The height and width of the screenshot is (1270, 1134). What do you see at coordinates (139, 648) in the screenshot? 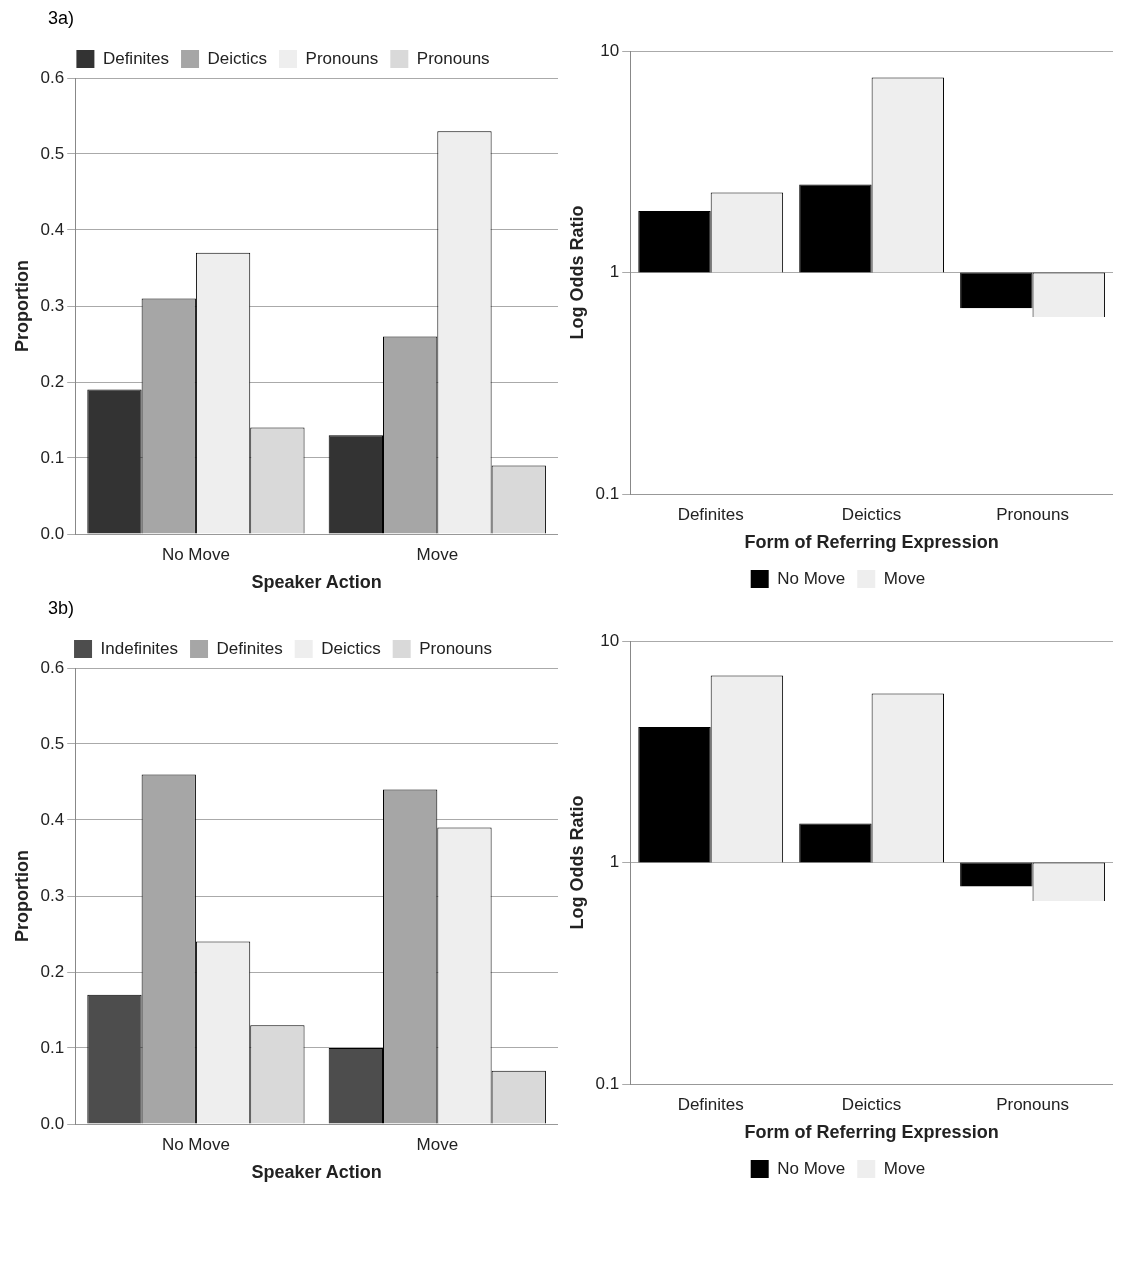
I see `legend-label: Indefinites` at bounding box center [139, 648].